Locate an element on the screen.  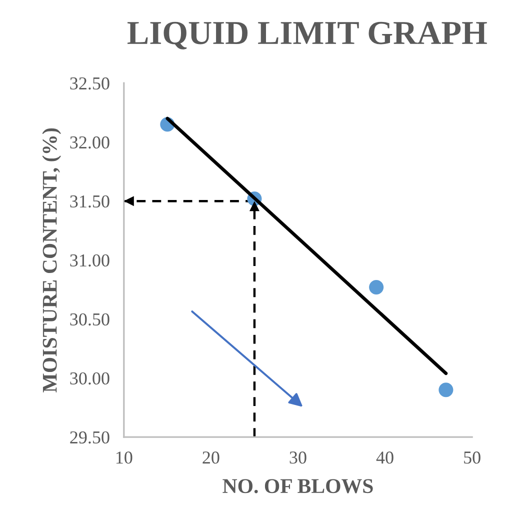
x-tick-label: 10 is located at coordinates (124, 457).